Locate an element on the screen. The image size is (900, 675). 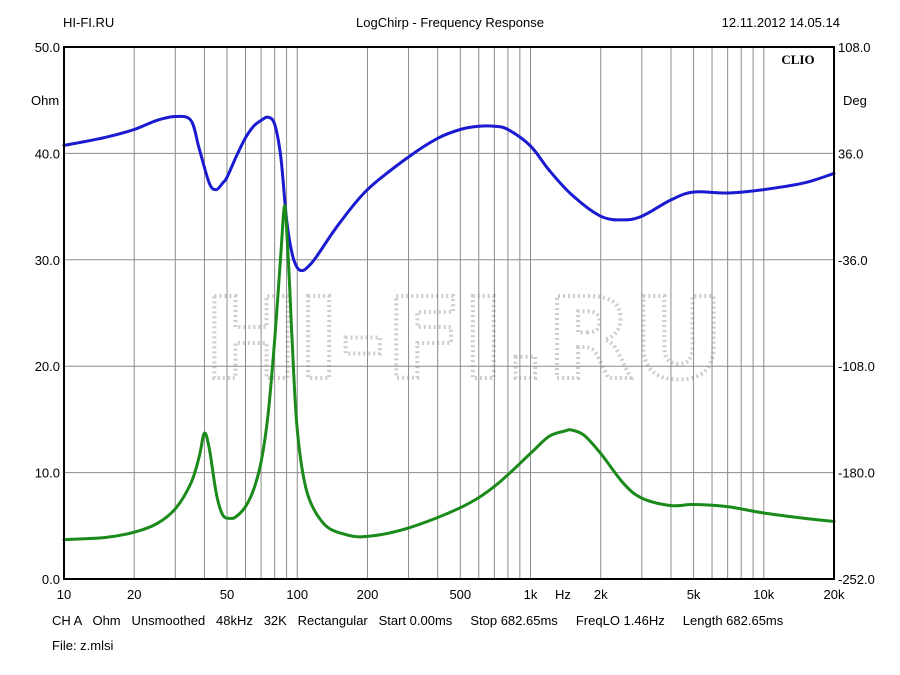
x-tick-label: 20k is located at coordinates (834, 594).